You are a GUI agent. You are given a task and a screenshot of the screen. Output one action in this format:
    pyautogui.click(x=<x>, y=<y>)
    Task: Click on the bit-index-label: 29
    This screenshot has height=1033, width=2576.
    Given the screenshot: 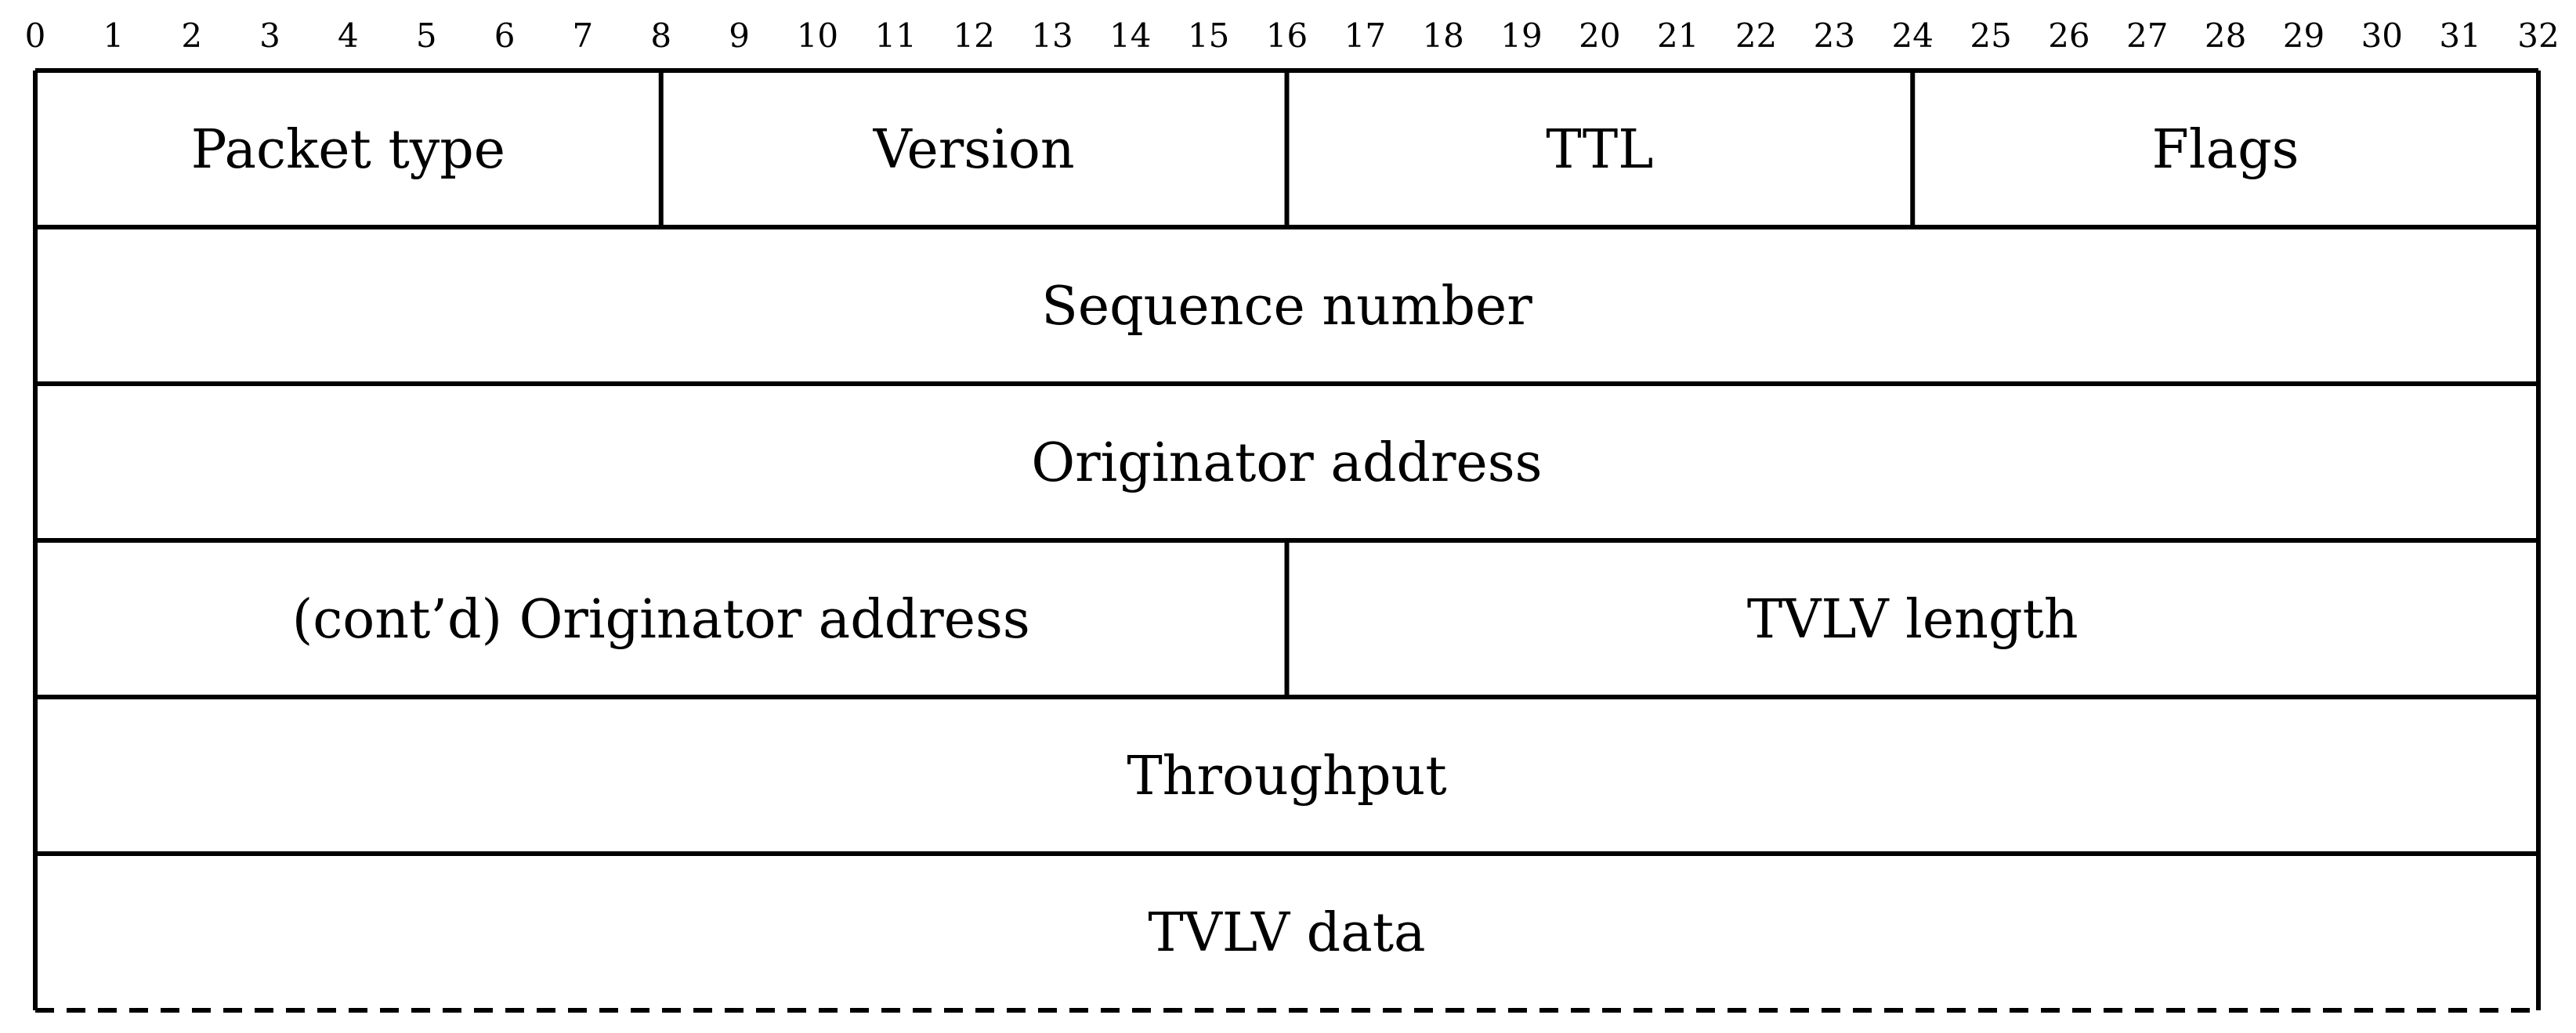 What is the action you would take?
    pyautogui.click(x=2304, y=35)
    